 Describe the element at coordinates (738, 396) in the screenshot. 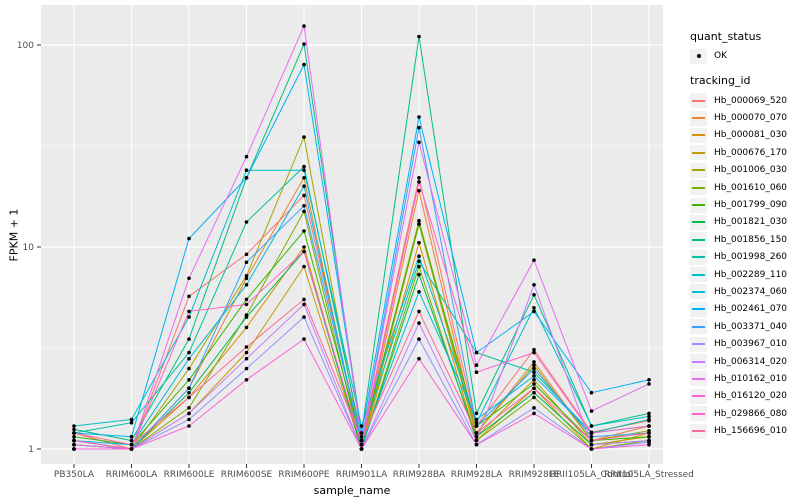

I see `legend-item-Hb_016120_020: Hb_016120_020` at that location.